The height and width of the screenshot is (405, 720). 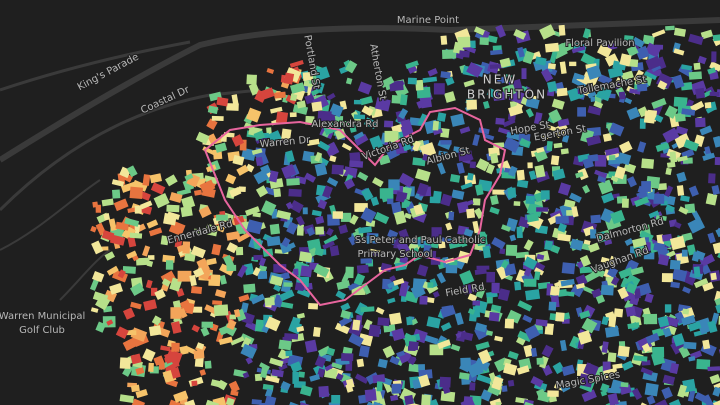 What do you see at coordinates (95, 66) in the screenshot?
I see `road` at bounding box center [95, 66].